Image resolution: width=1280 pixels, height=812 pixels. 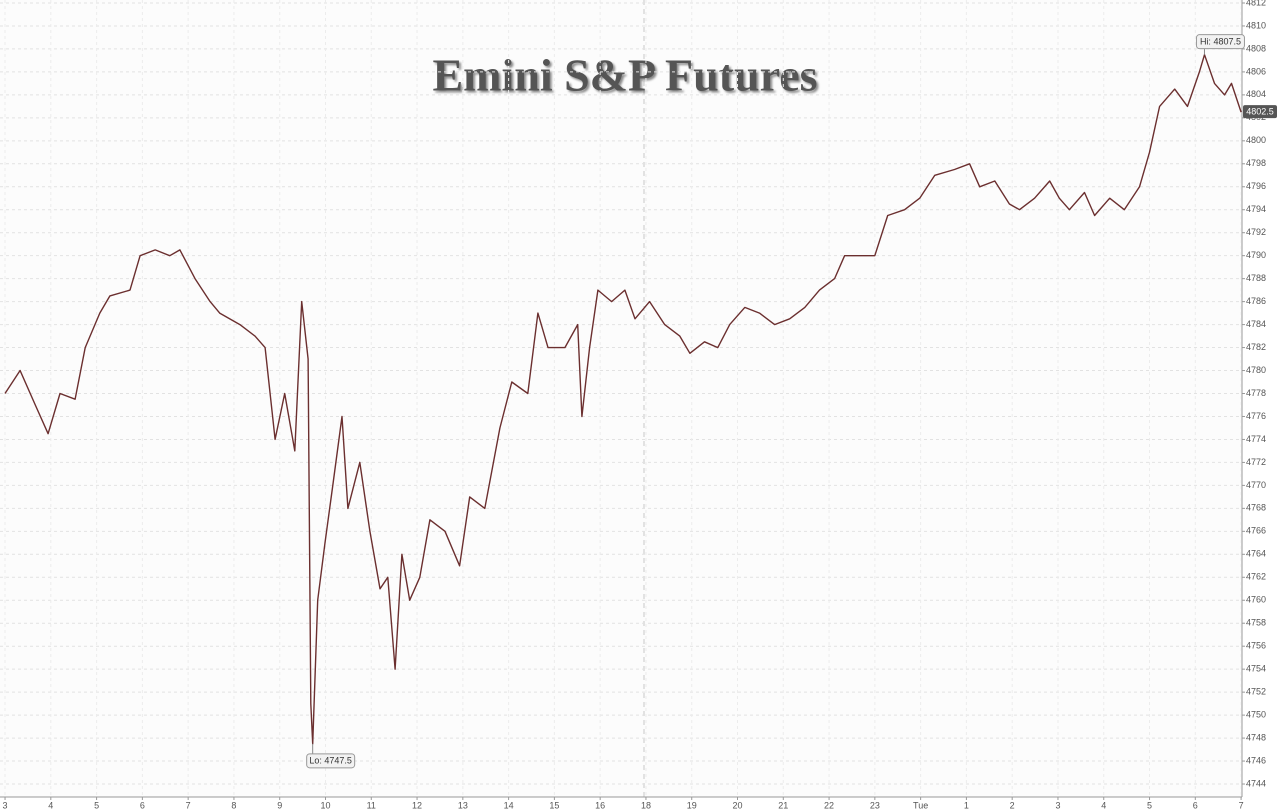 What do you see at coordinates (1256, 646) in the screenshot?
I see `y-tick-label: 4756` at bounding box center [1256, 646].